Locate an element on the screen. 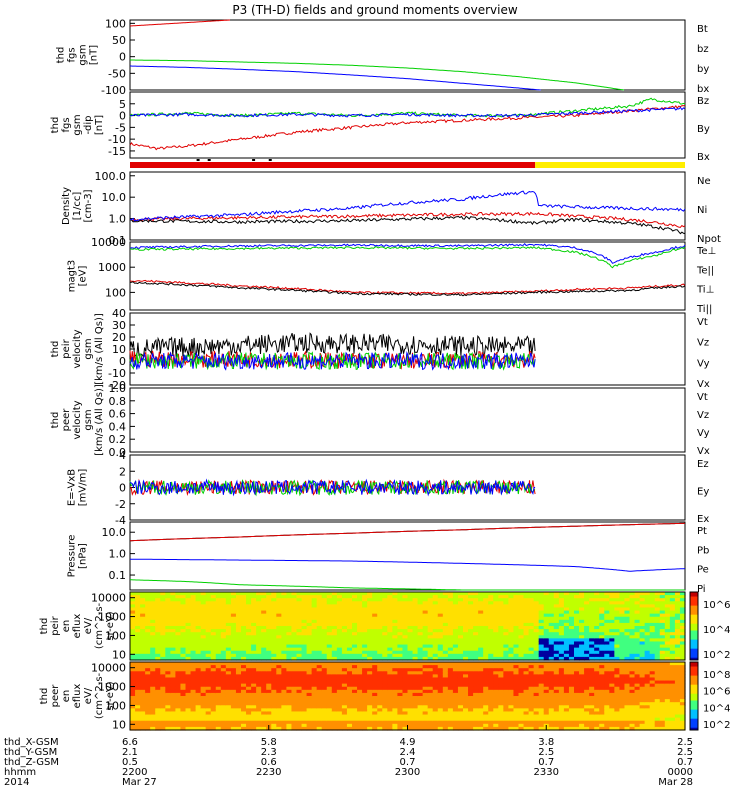 The width and height of the screenshot is (750, 800). y-axis-label: thd is located at coordinates (55, 420).